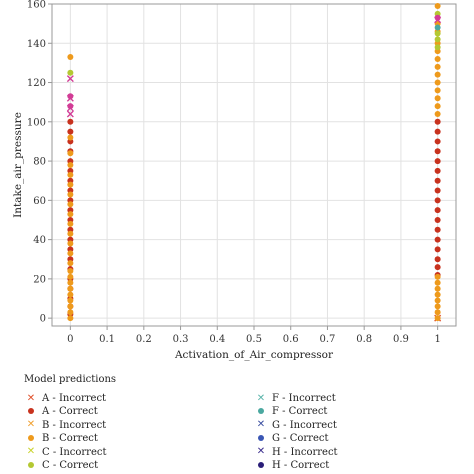  I want to click on legend-item: C - Correct, so click(65, 465).